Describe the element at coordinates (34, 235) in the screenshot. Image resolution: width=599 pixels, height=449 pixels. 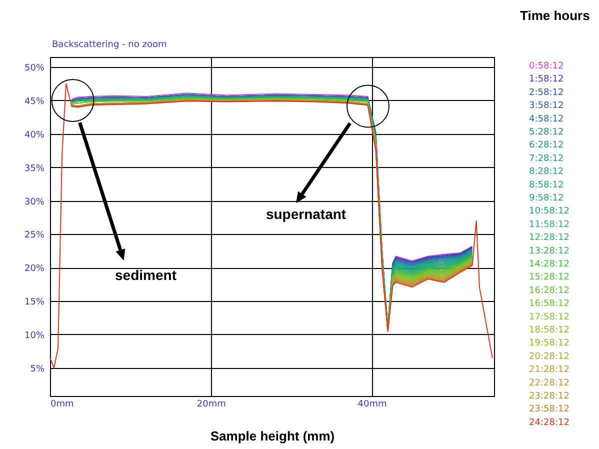
I see `y-tick-label: 25%` at that location.